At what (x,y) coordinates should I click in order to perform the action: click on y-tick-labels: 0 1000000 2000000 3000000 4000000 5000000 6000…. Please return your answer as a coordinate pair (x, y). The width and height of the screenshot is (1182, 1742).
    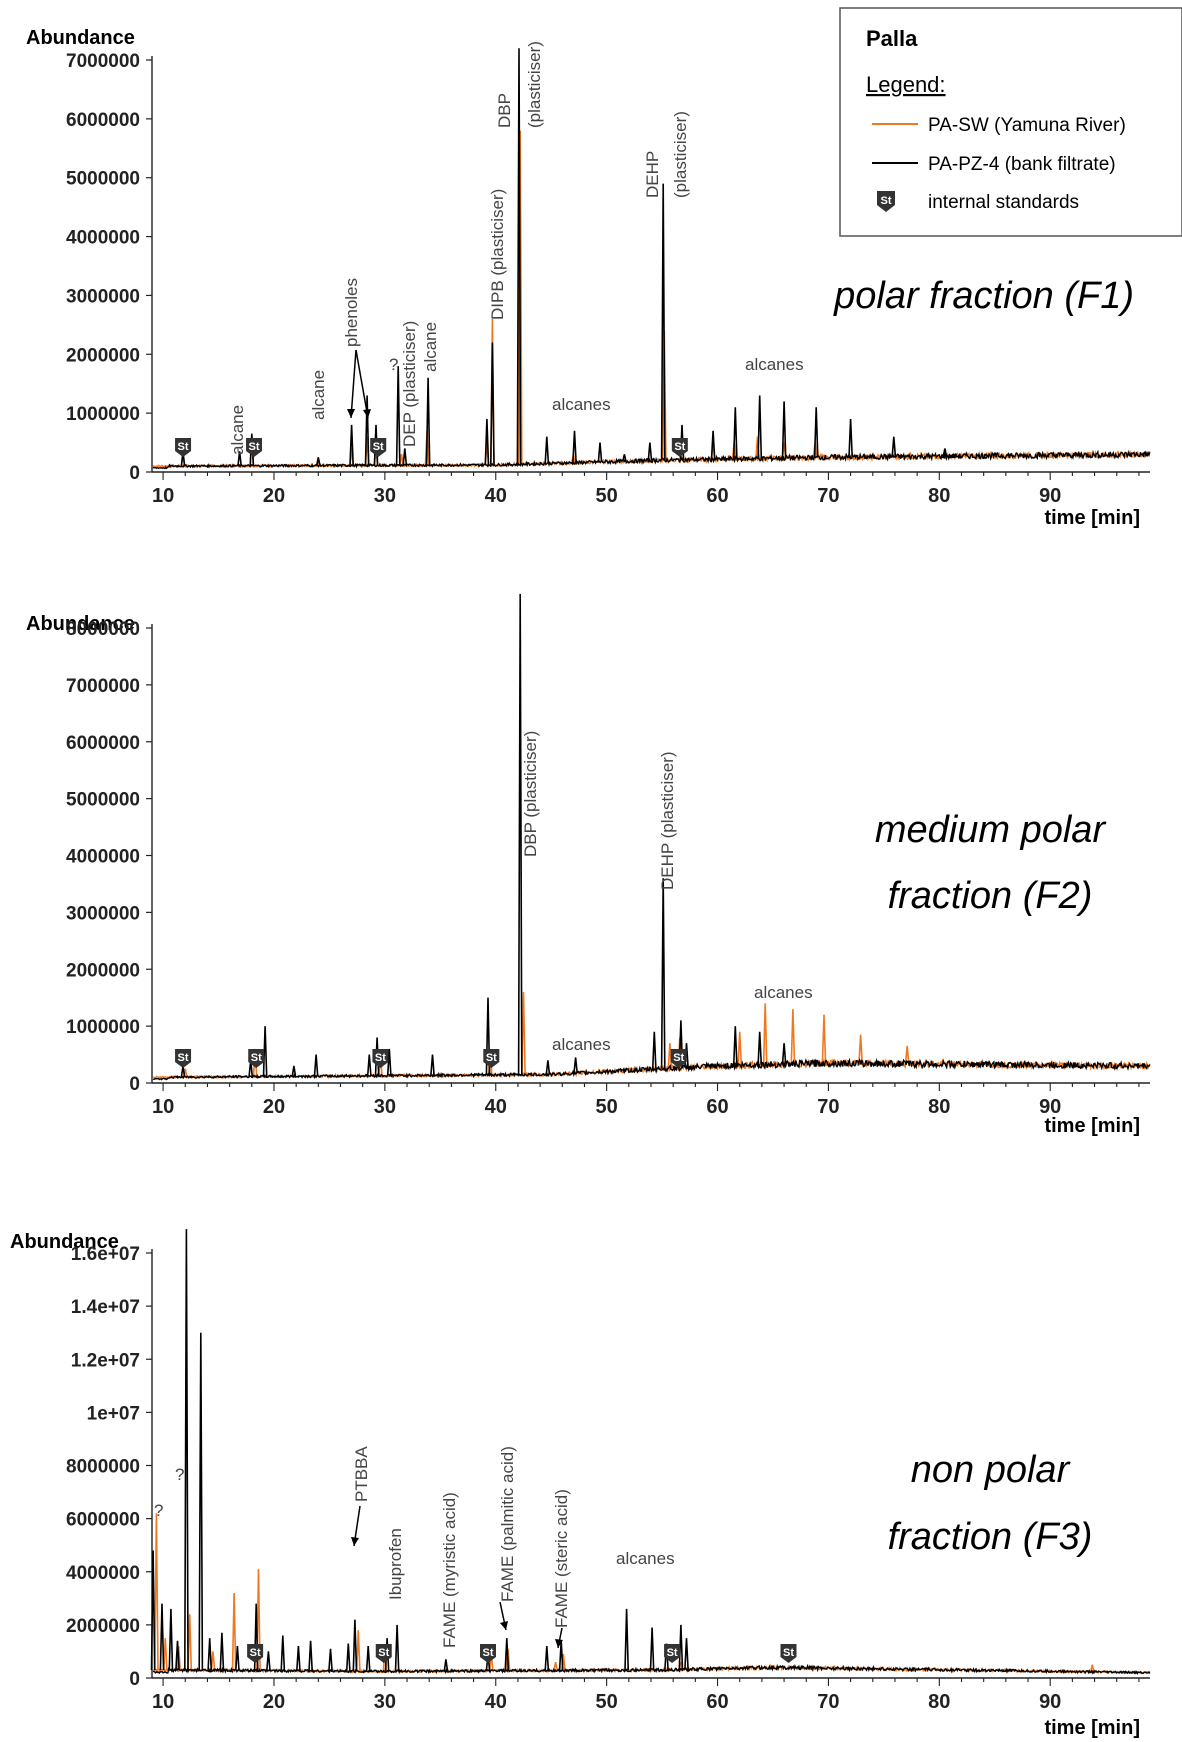
    Looking at the image, I should click on (103, 857).